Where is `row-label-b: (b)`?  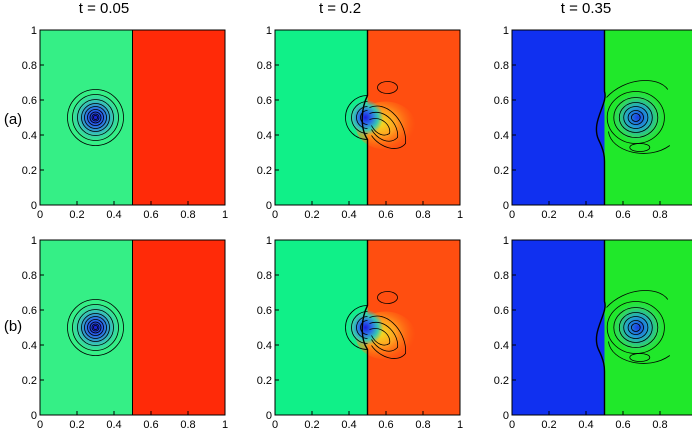 row-label-b: (b) is located at coordinates (13, 326).